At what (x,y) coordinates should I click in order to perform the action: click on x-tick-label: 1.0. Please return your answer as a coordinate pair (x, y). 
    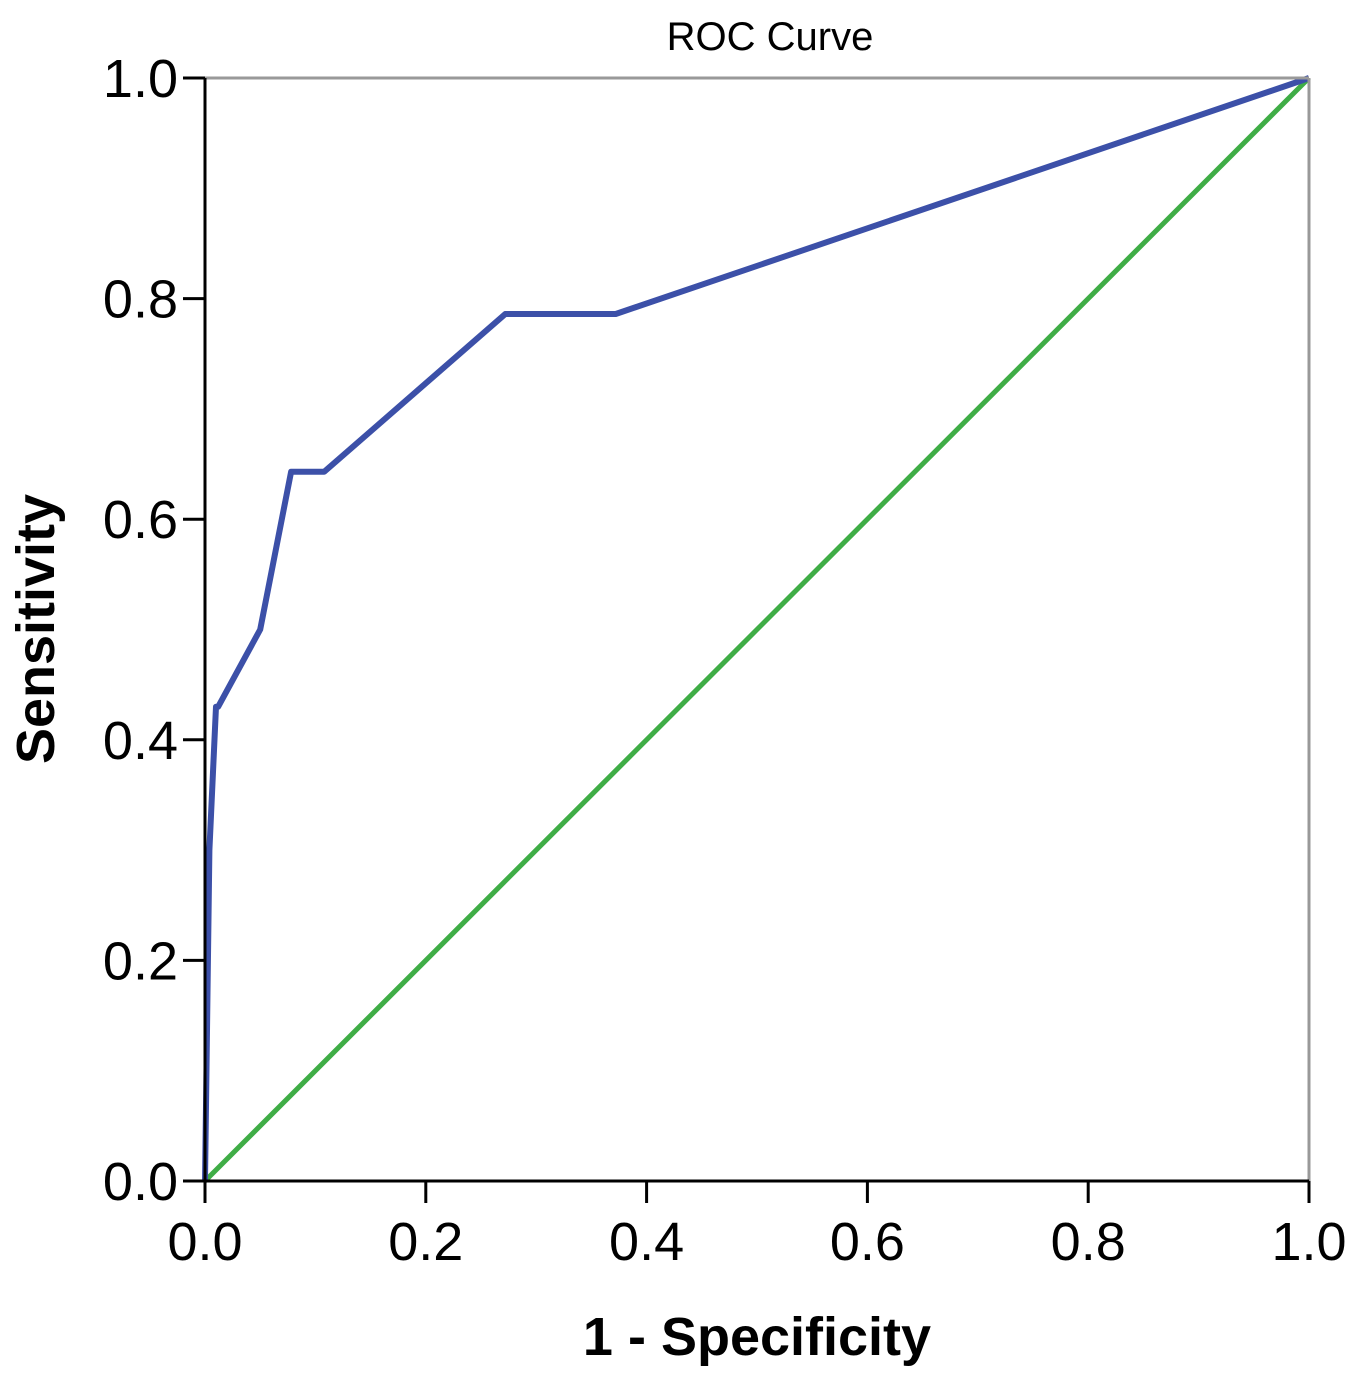
    Looking at the image, I should click on (1308, 1242).